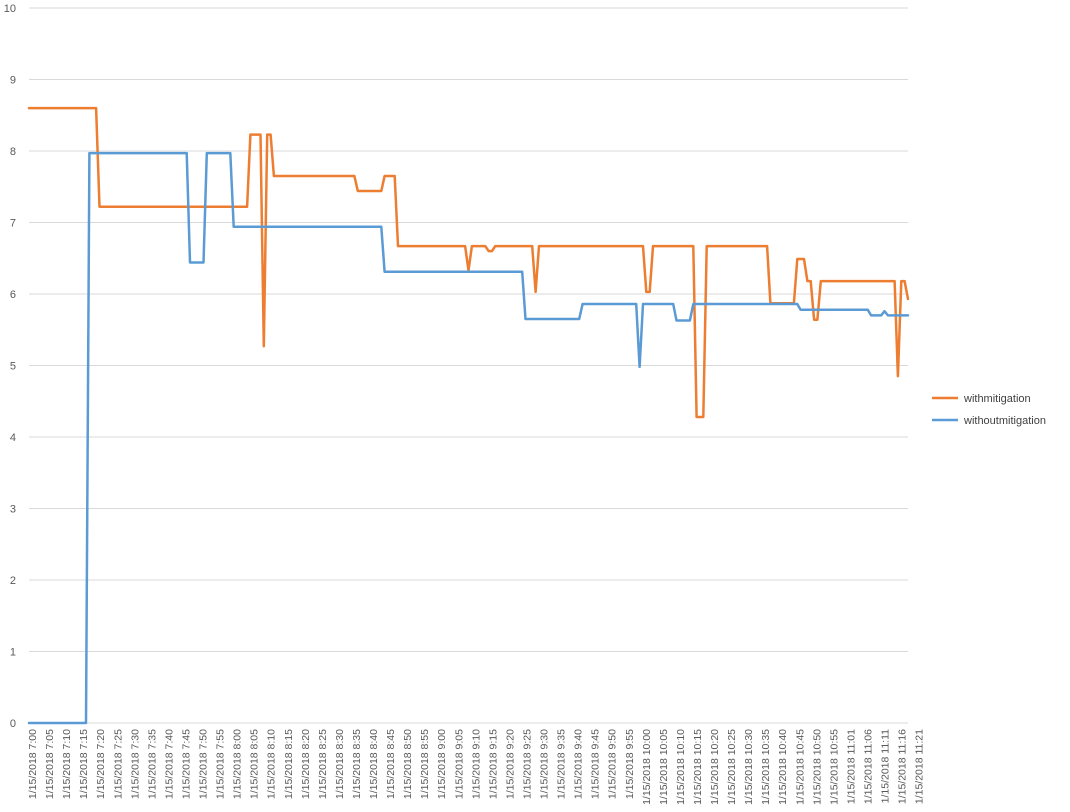  What do you see at coordinates (545, 764) in the screenshot?
I see `x-tick-label: 1/15/2018 9:30` at bounding box center [545, 764].